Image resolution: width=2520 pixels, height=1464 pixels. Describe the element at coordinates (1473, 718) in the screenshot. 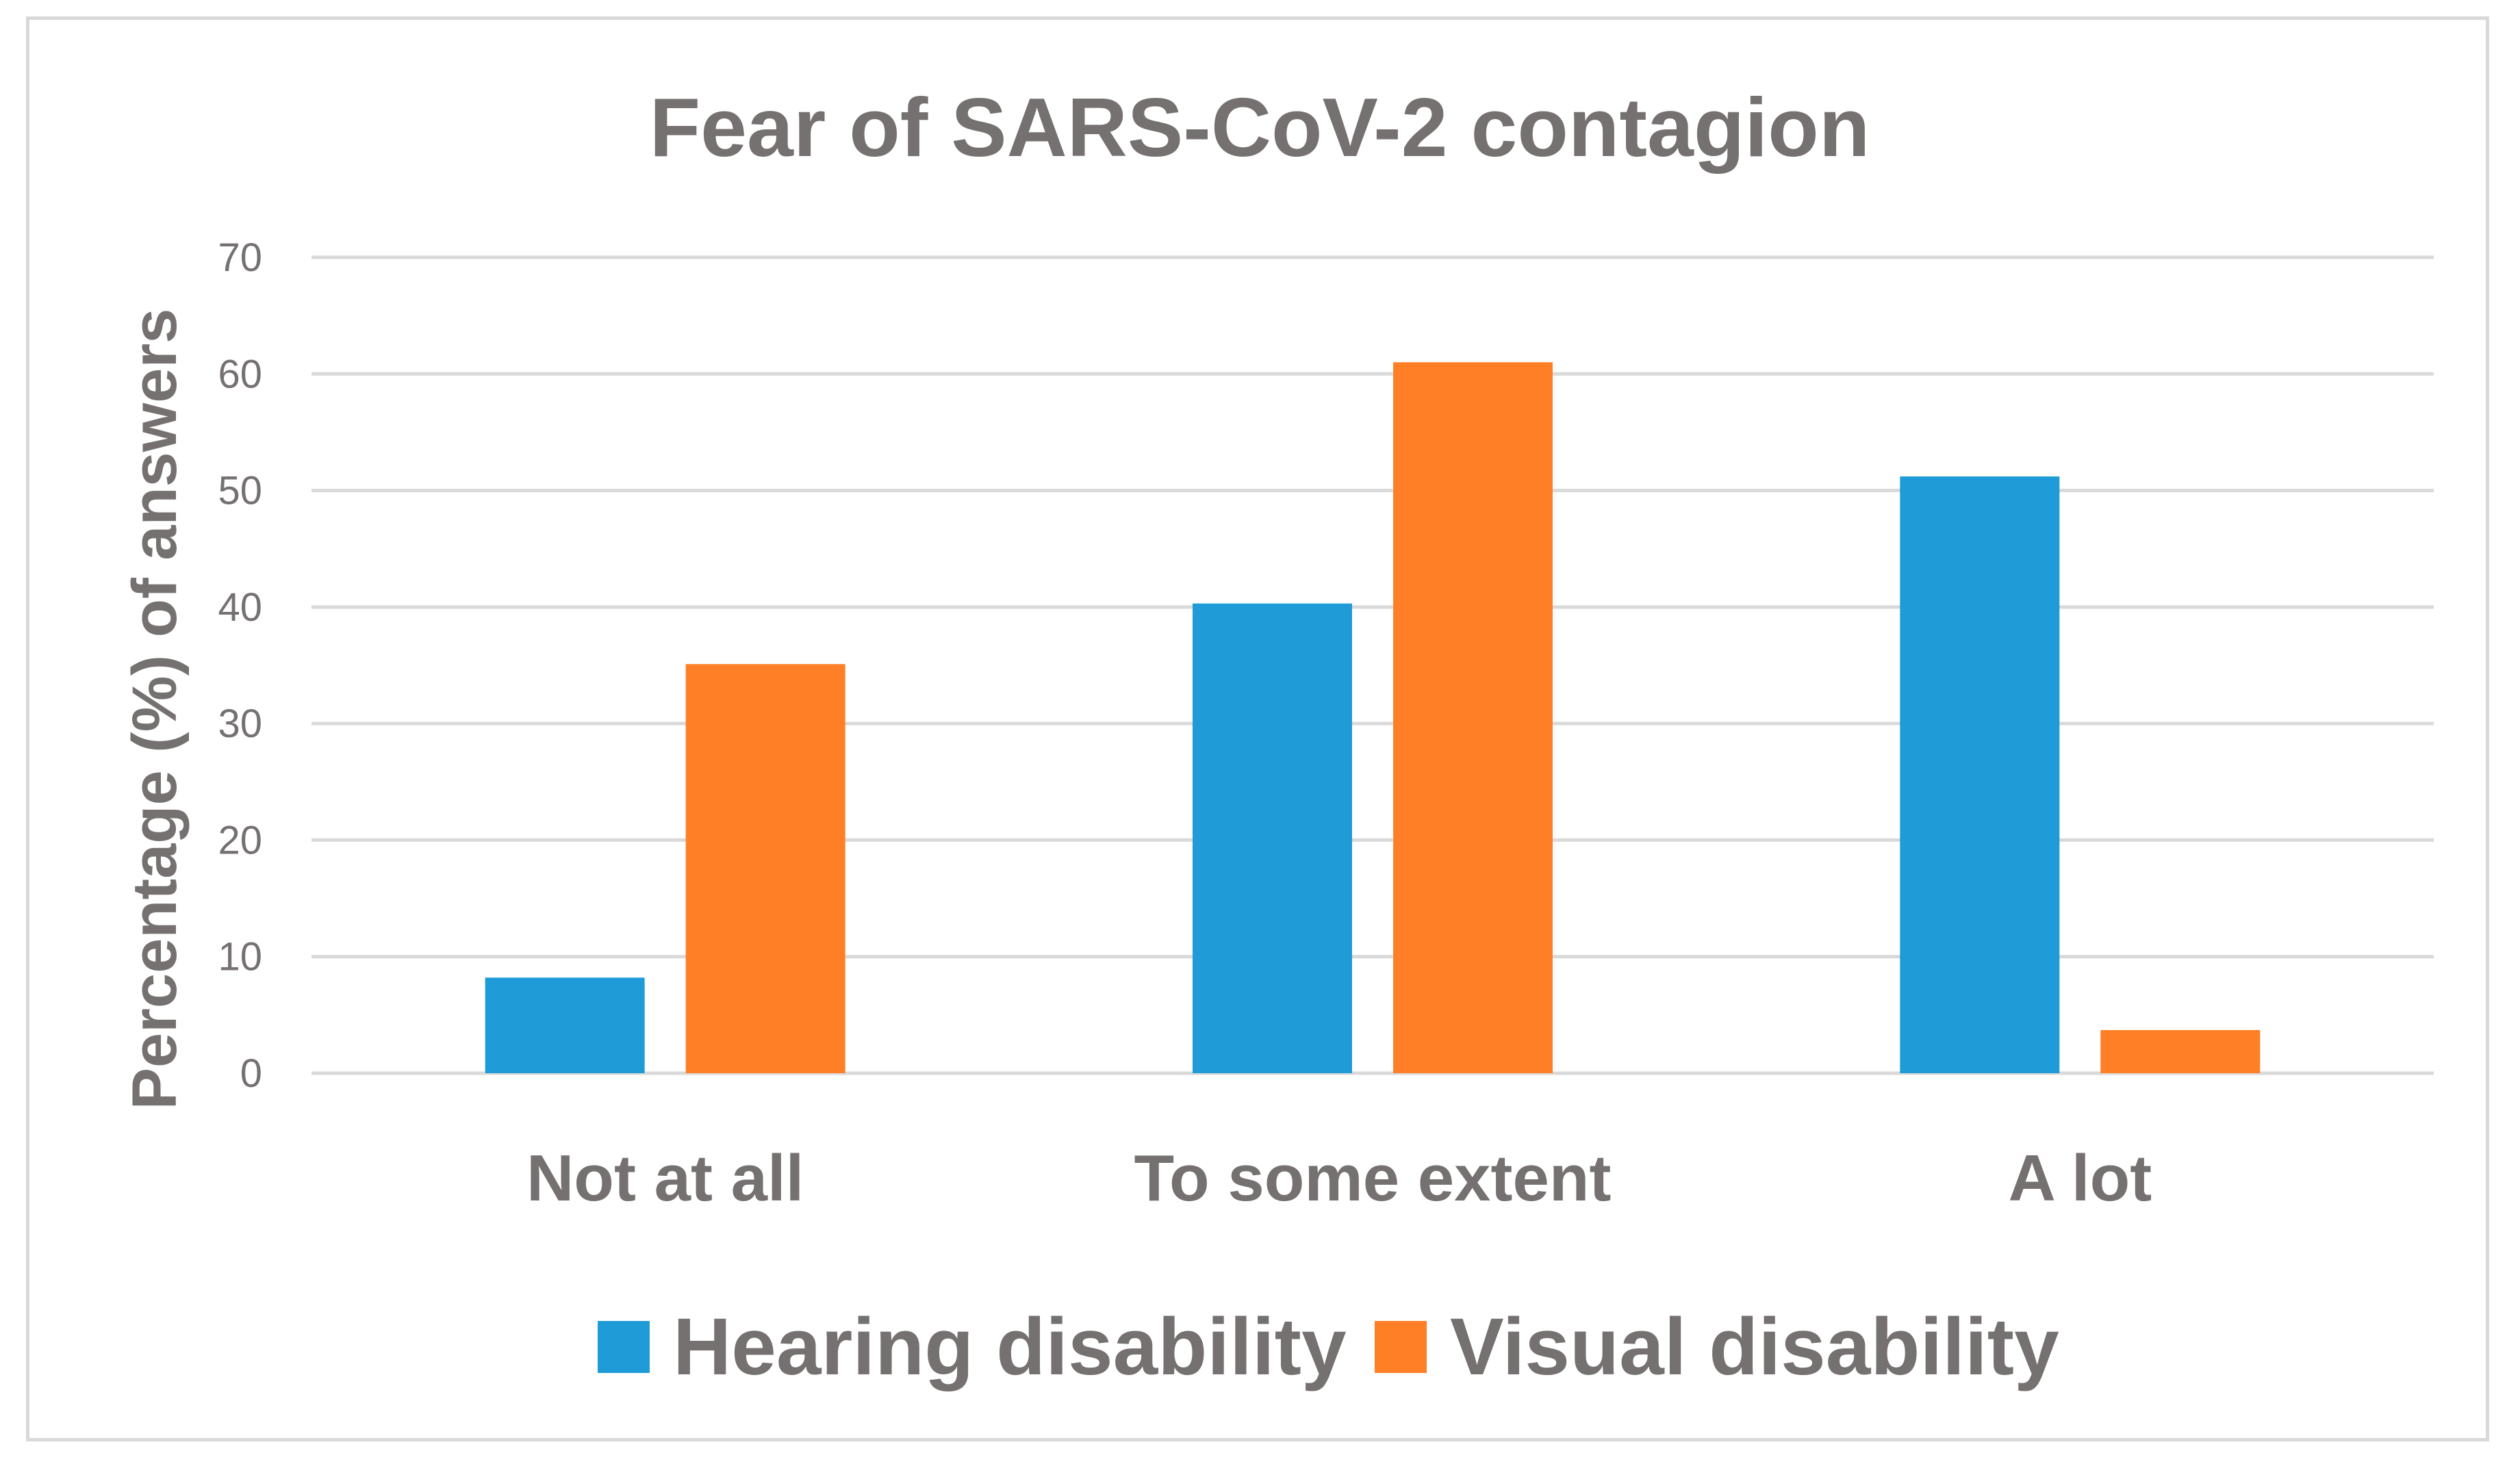

I see `bar-visual-disability-to-some-extent` at that location.